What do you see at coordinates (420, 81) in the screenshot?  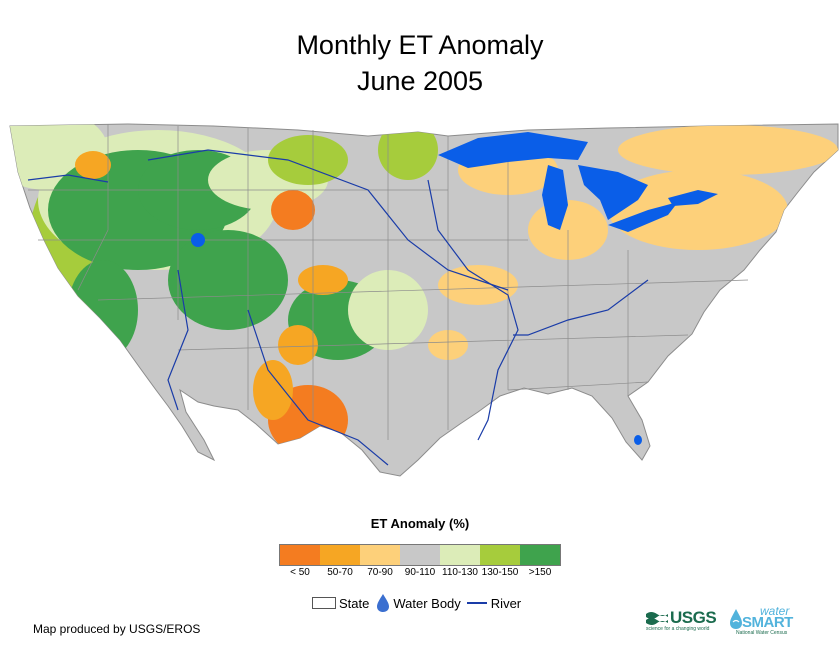 I see `map-subtitle: June 2005` at bounding box center [420, 81].